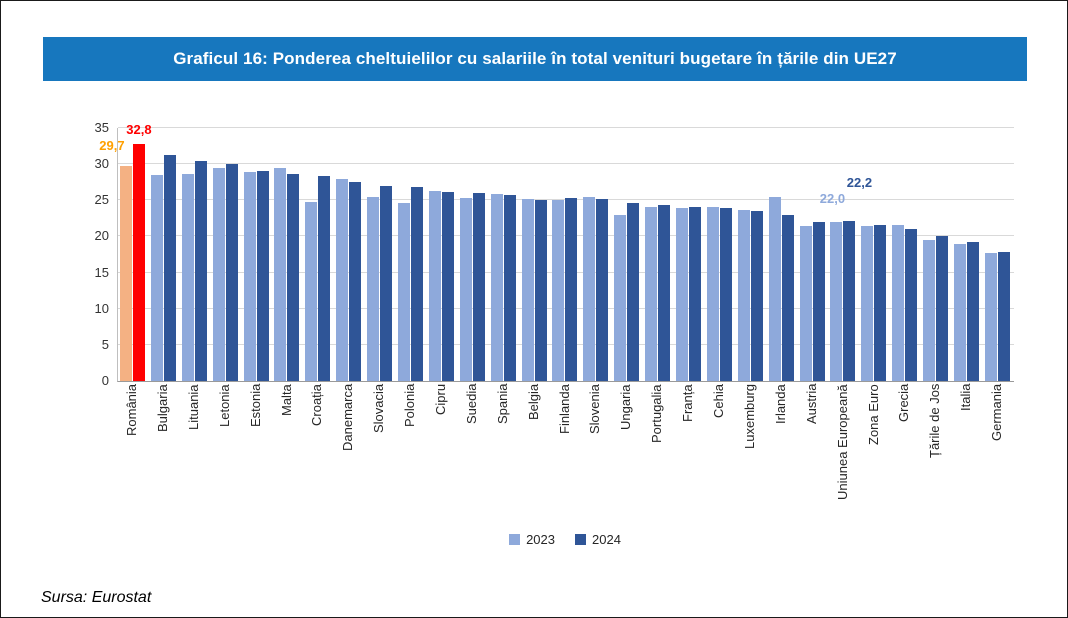 The image size is (1068, 618). I want to click on y-tick-label: 5, so click(105, 344).